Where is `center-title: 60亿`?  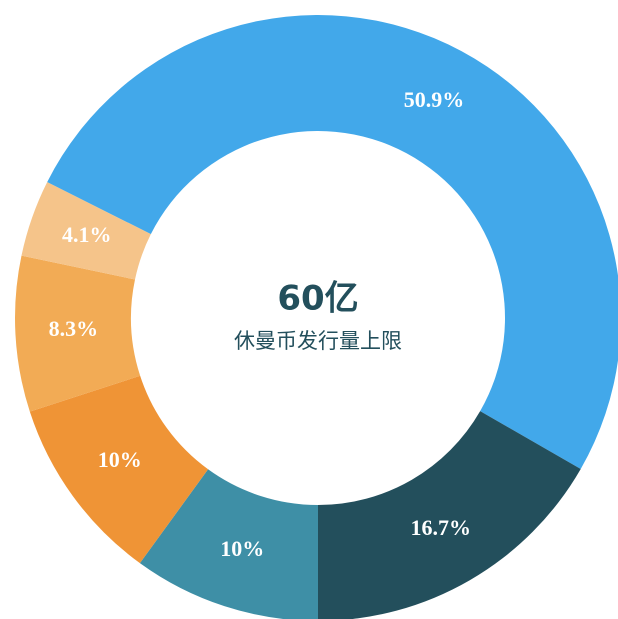
center-title: 60亿 is located at coordinates (317, 299).